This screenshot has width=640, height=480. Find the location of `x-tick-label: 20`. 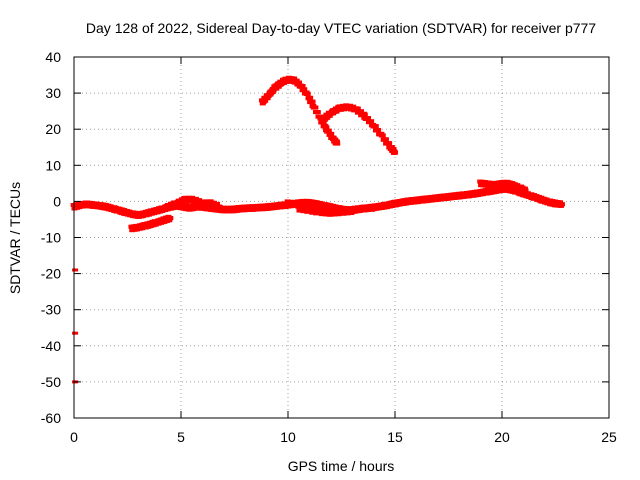

x-tick-label: 20 is located at coordinates (502, 437).